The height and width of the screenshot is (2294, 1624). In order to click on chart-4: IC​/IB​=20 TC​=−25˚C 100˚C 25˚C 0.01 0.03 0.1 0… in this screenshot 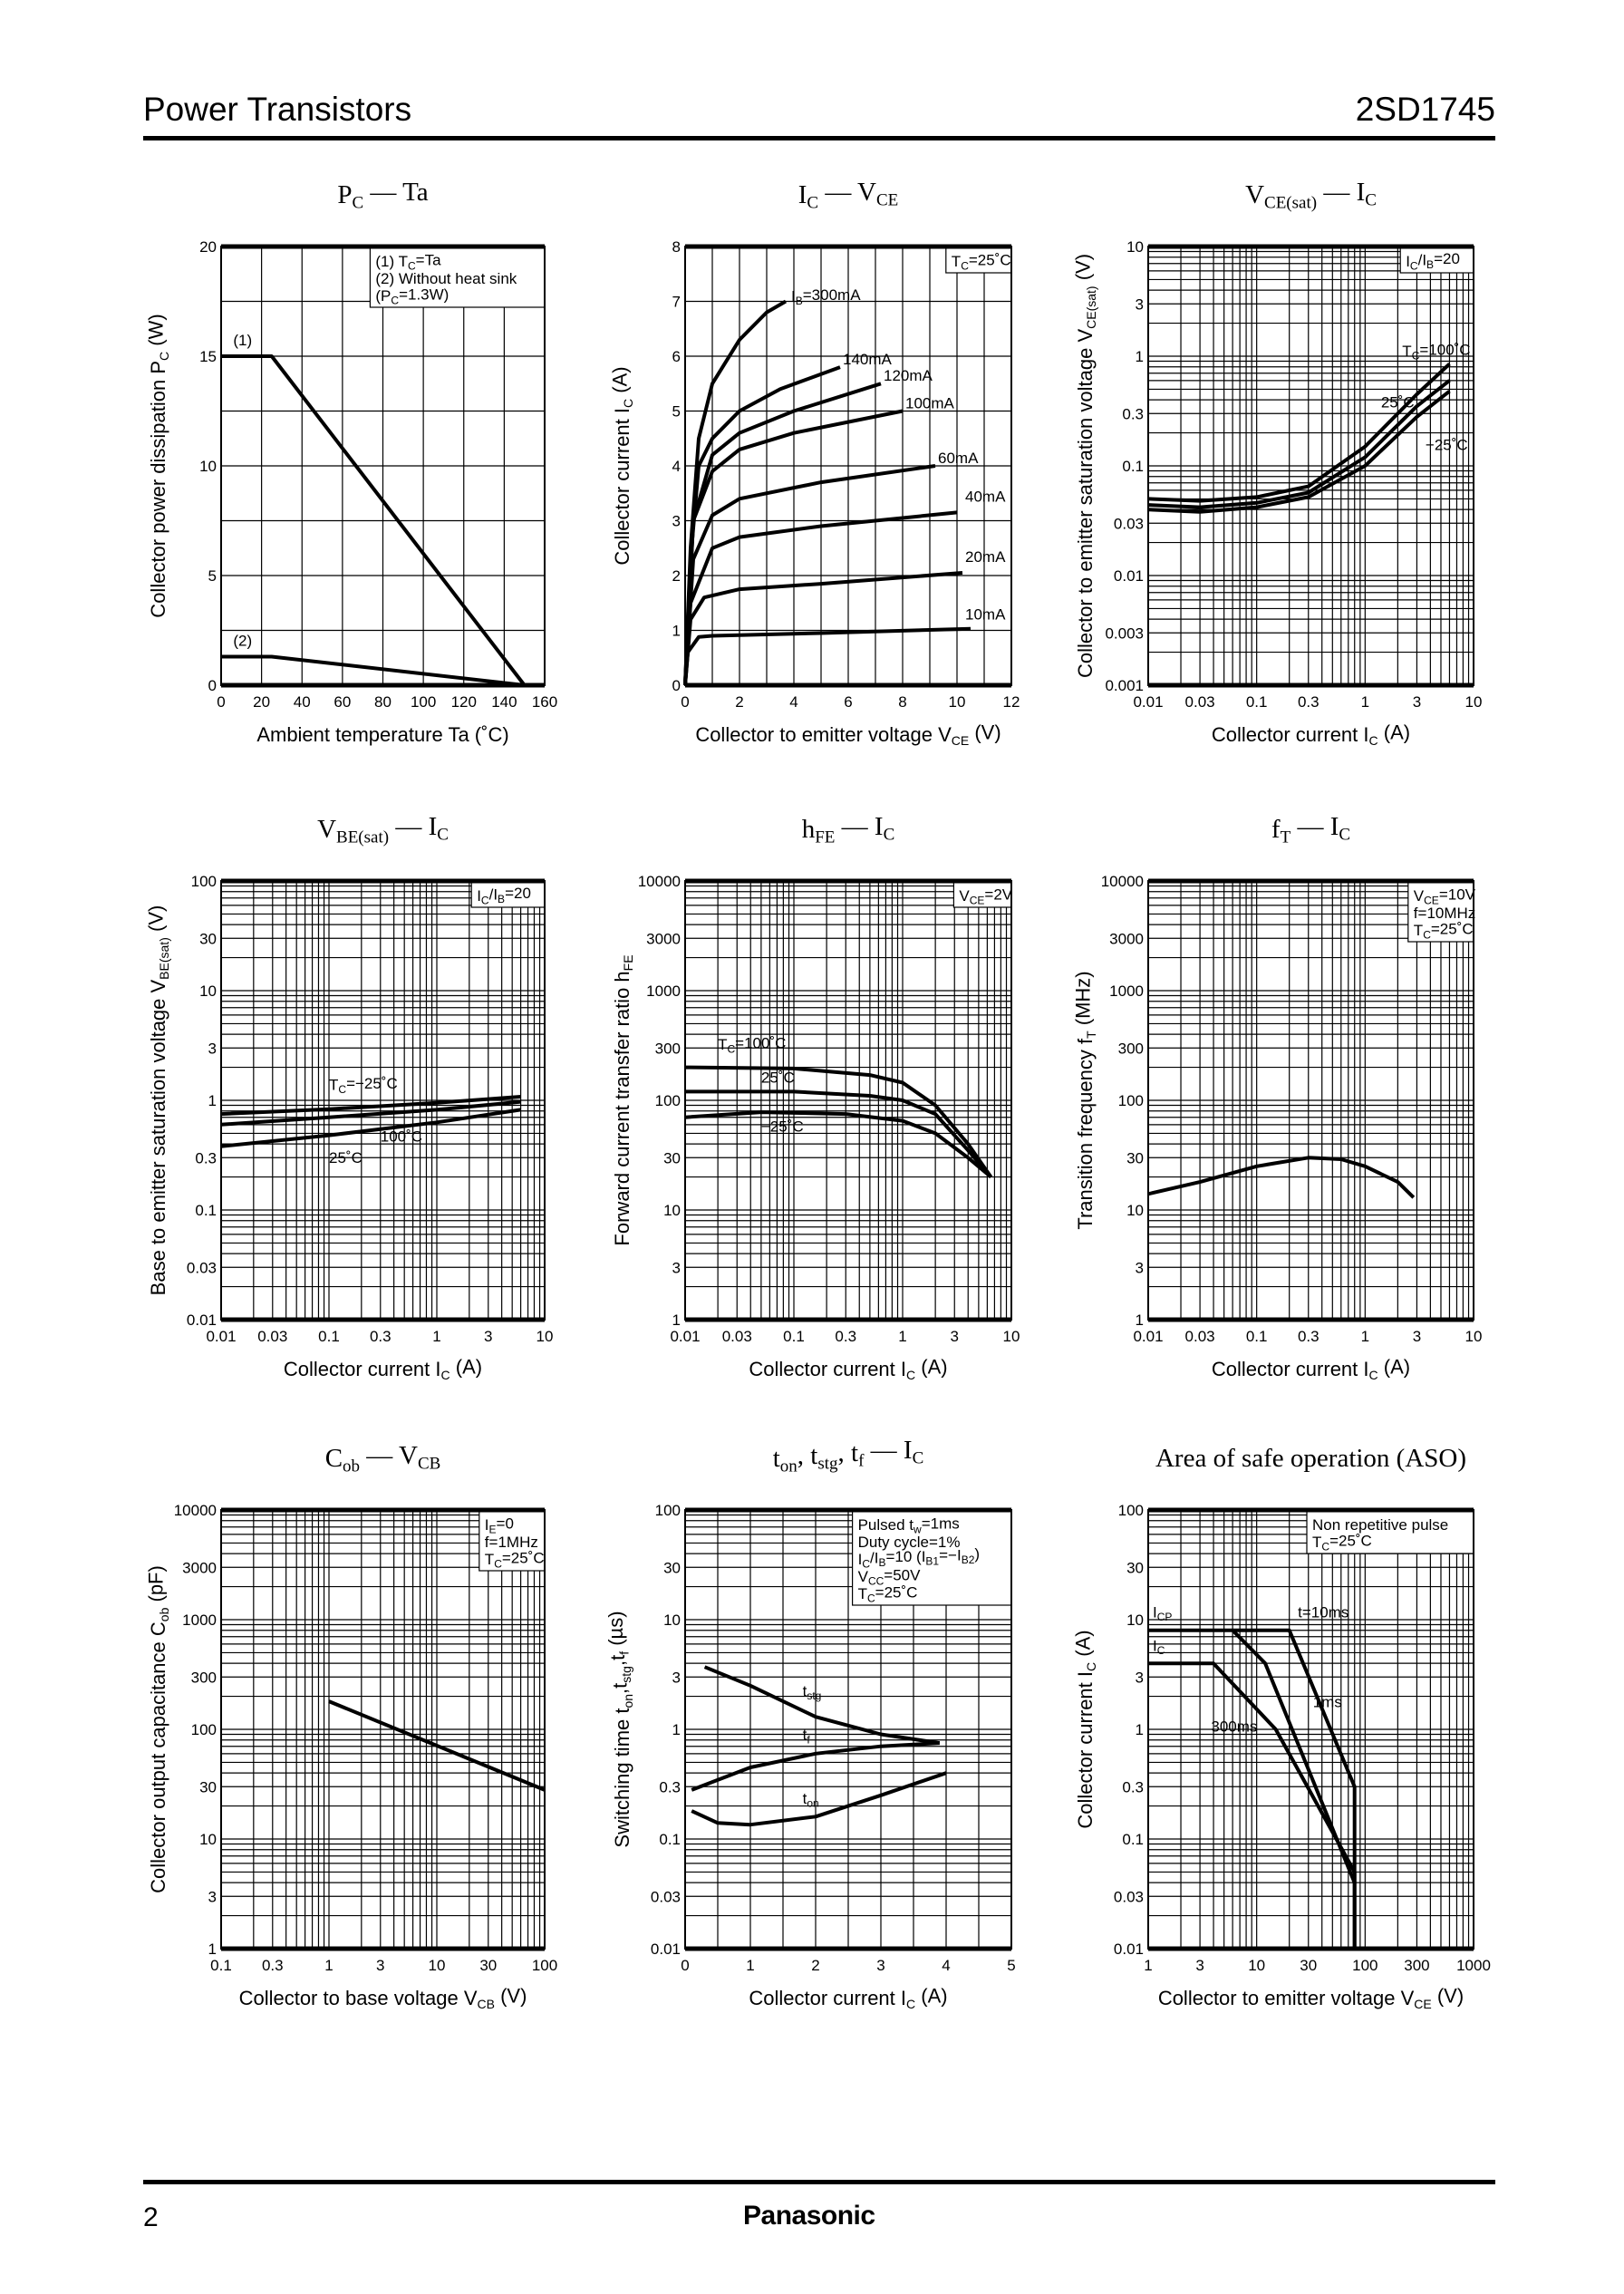, I will do `click(349, 1097)`.